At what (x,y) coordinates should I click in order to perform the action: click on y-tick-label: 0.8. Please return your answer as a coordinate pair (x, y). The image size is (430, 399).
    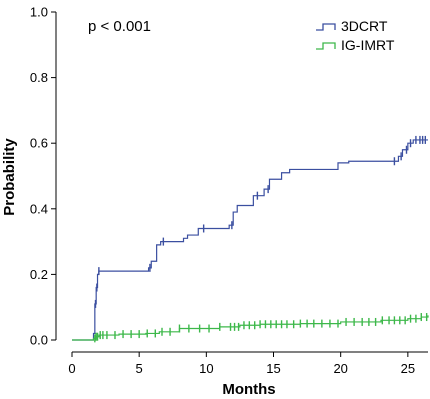
    Looking at the image, I should click on (39, 77).